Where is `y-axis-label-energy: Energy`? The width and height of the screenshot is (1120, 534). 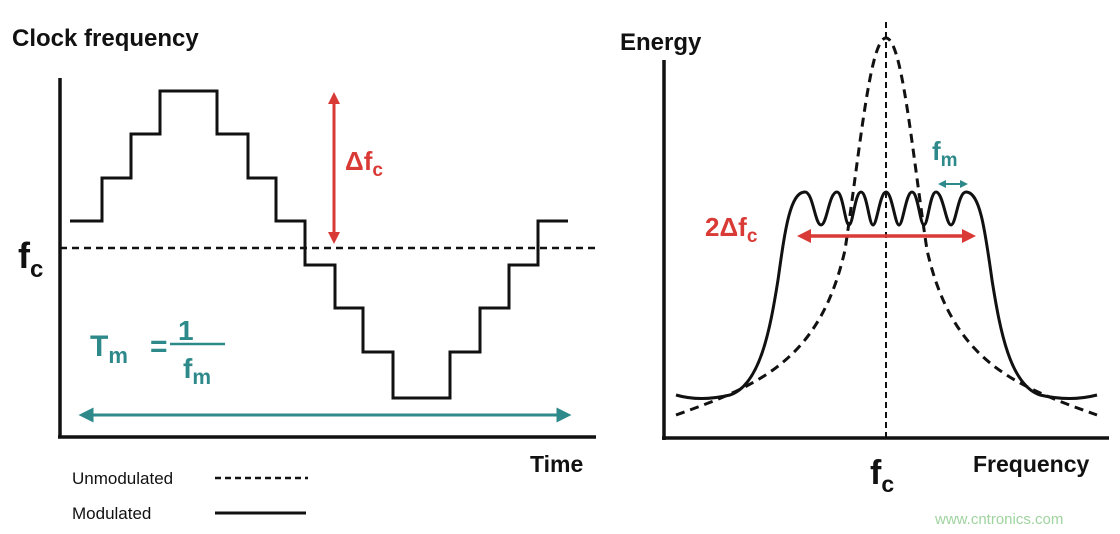
y-axis-label-energy: Energy is located at coordinates (661, 42).